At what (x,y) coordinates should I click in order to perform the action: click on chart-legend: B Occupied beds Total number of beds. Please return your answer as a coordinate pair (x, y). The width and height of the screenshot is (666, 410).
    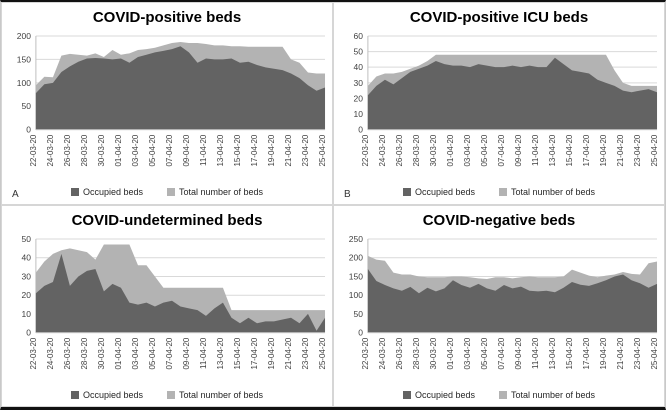
    Looking at the image, I should click on (499, 192).